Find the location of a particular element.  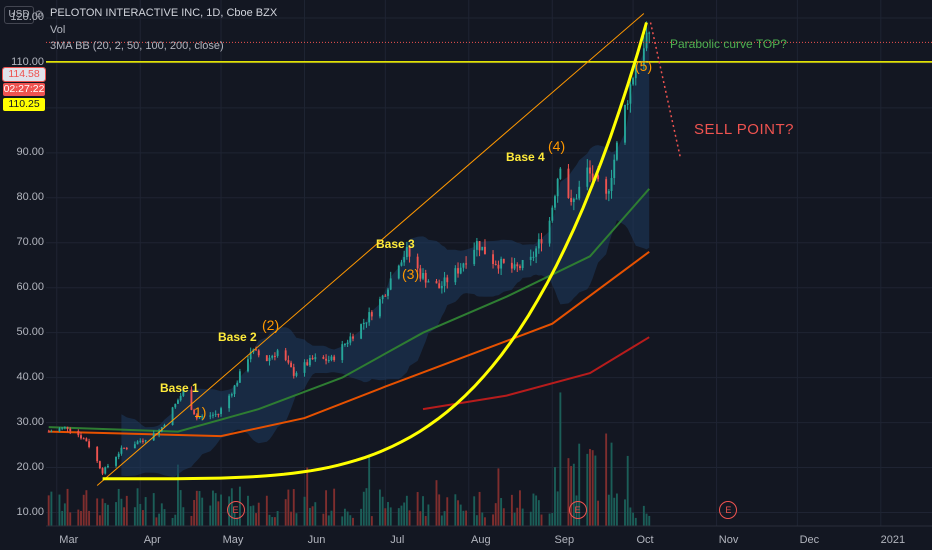

chart-title: PELOTON INTERACTIVE INC, 1D, Cboe BZX is located at coordinates (164, 13).